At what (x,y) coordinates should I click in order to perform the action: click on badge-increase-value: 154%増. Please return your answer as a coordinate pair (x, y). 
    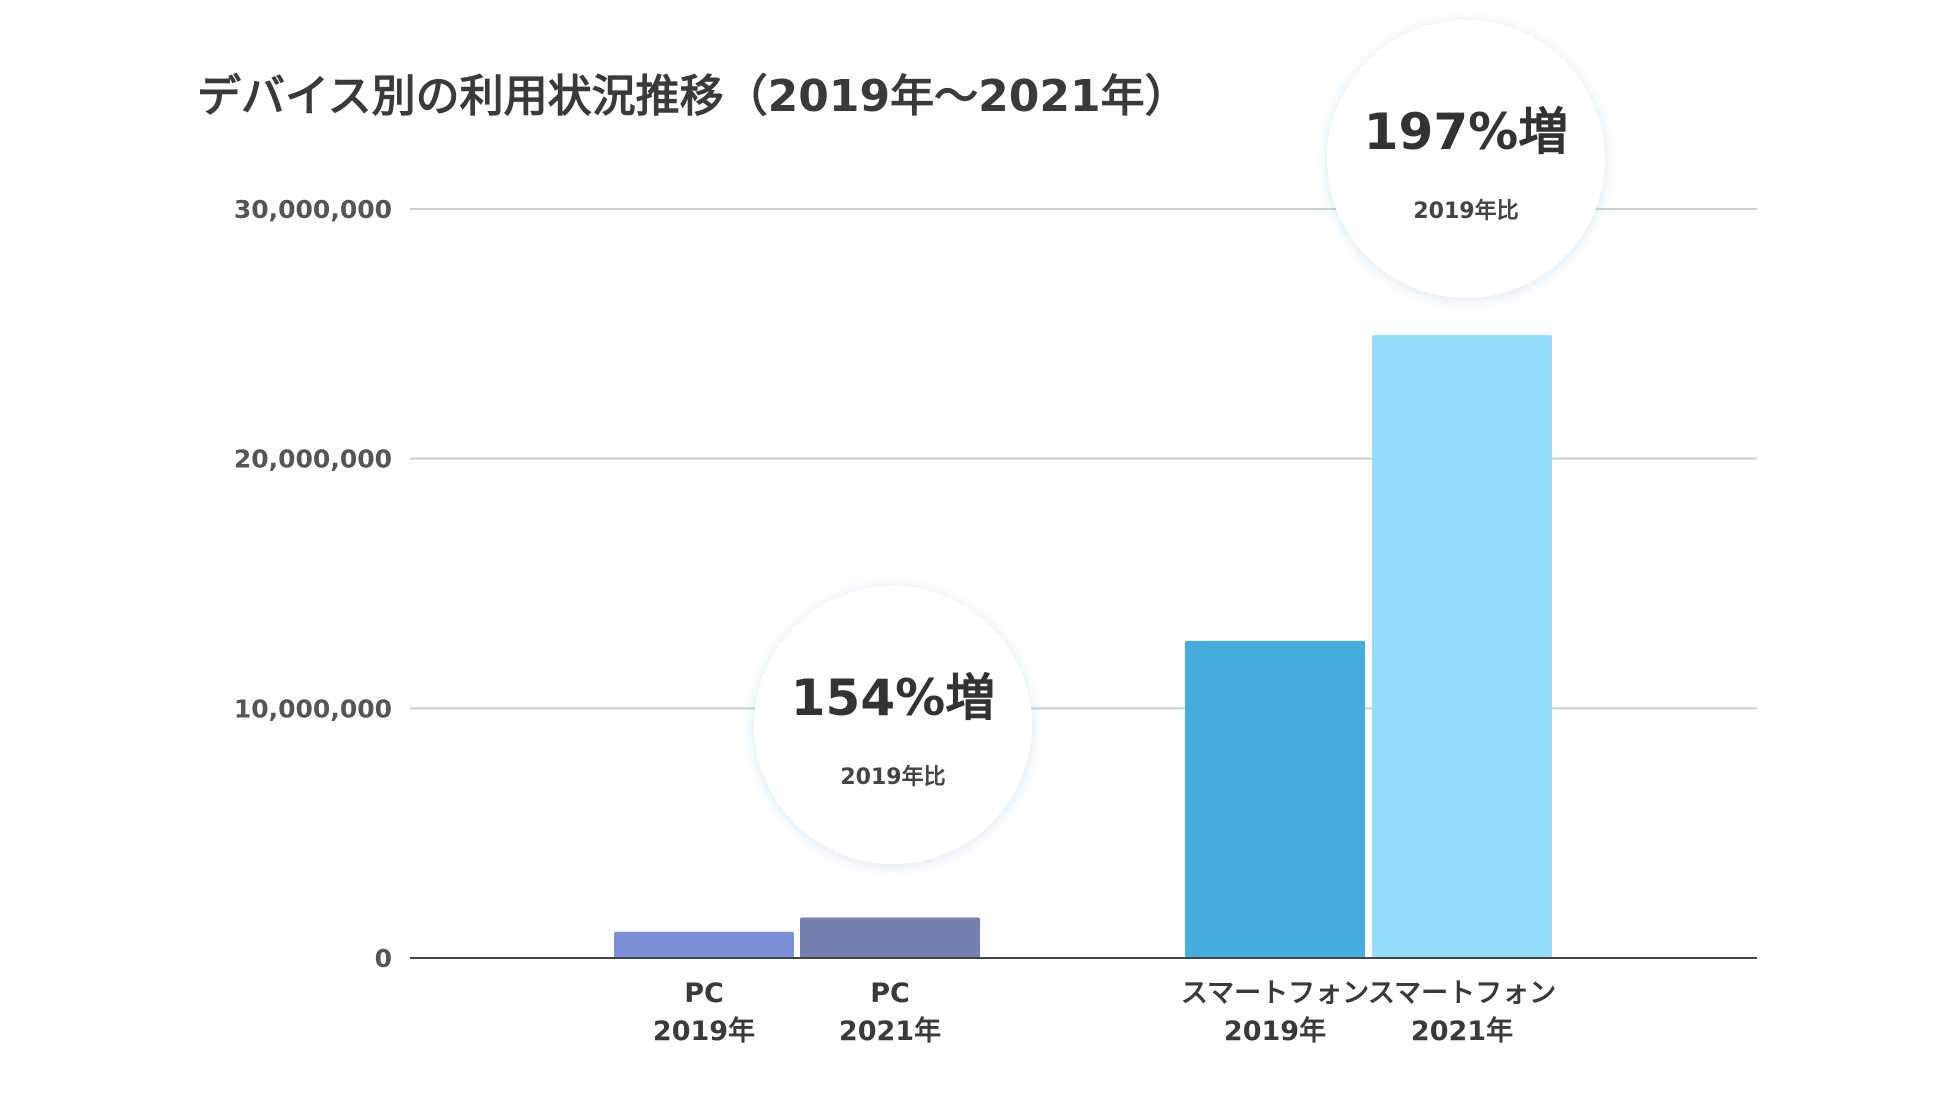
    Looking at the image, I should click on (893, 698).